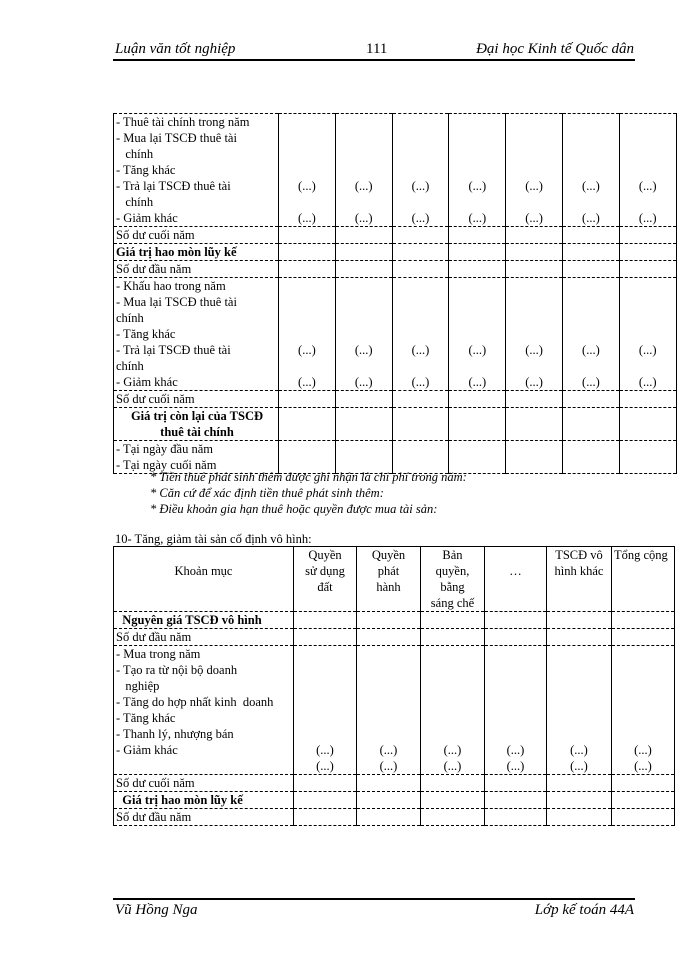  What do you see at coordinates (203, 555) in the screenshot?
I see `column-header-line` at bounding box center [203, 555].